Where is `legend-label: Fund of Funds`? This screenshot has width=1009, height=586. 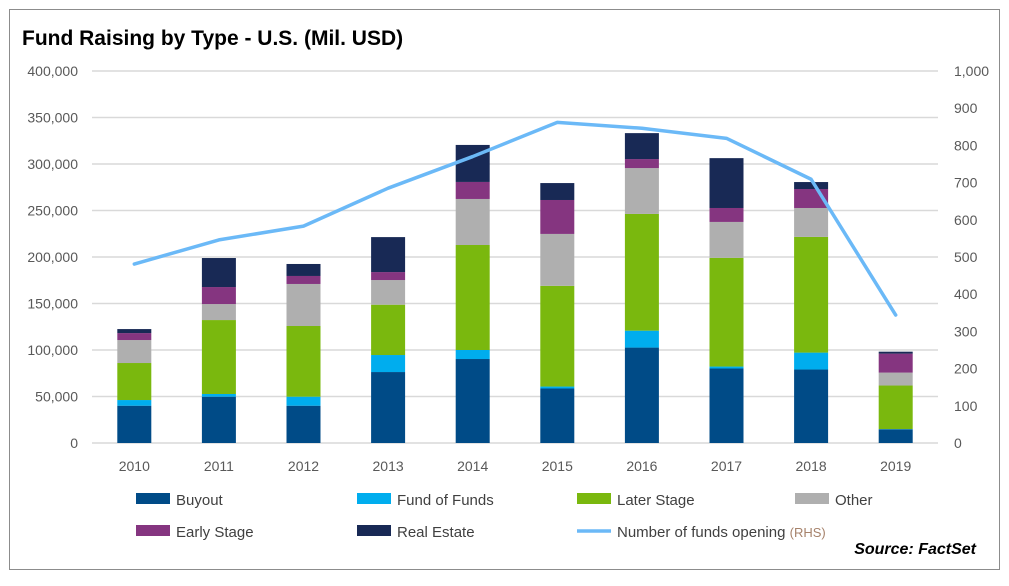
legend-label: Fund of Funds is located at coordinates (445, 500).